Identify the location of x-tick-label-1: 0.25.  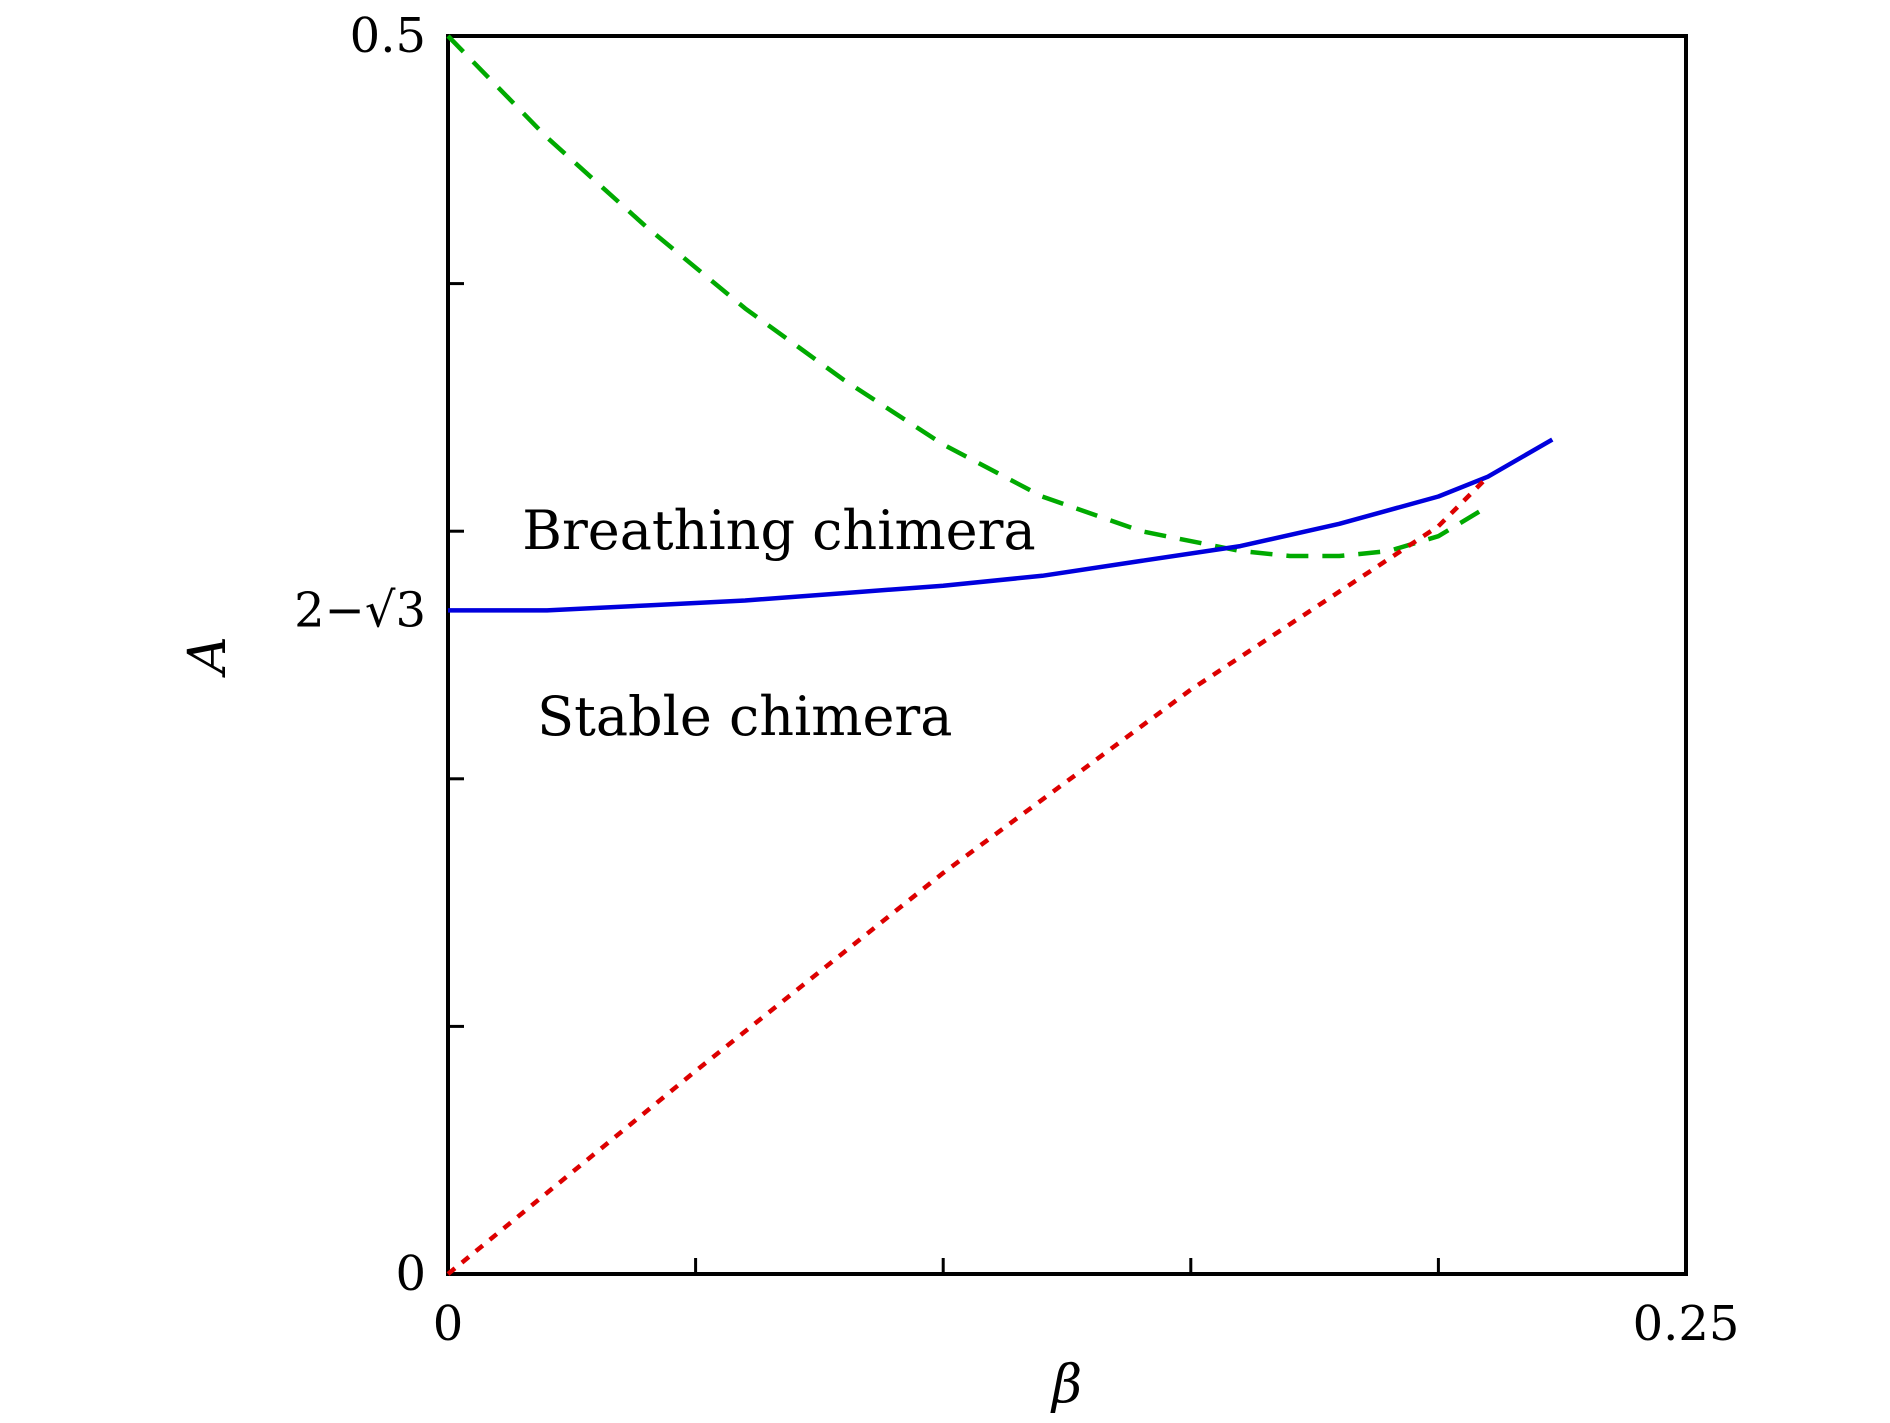
(1686, 1324).